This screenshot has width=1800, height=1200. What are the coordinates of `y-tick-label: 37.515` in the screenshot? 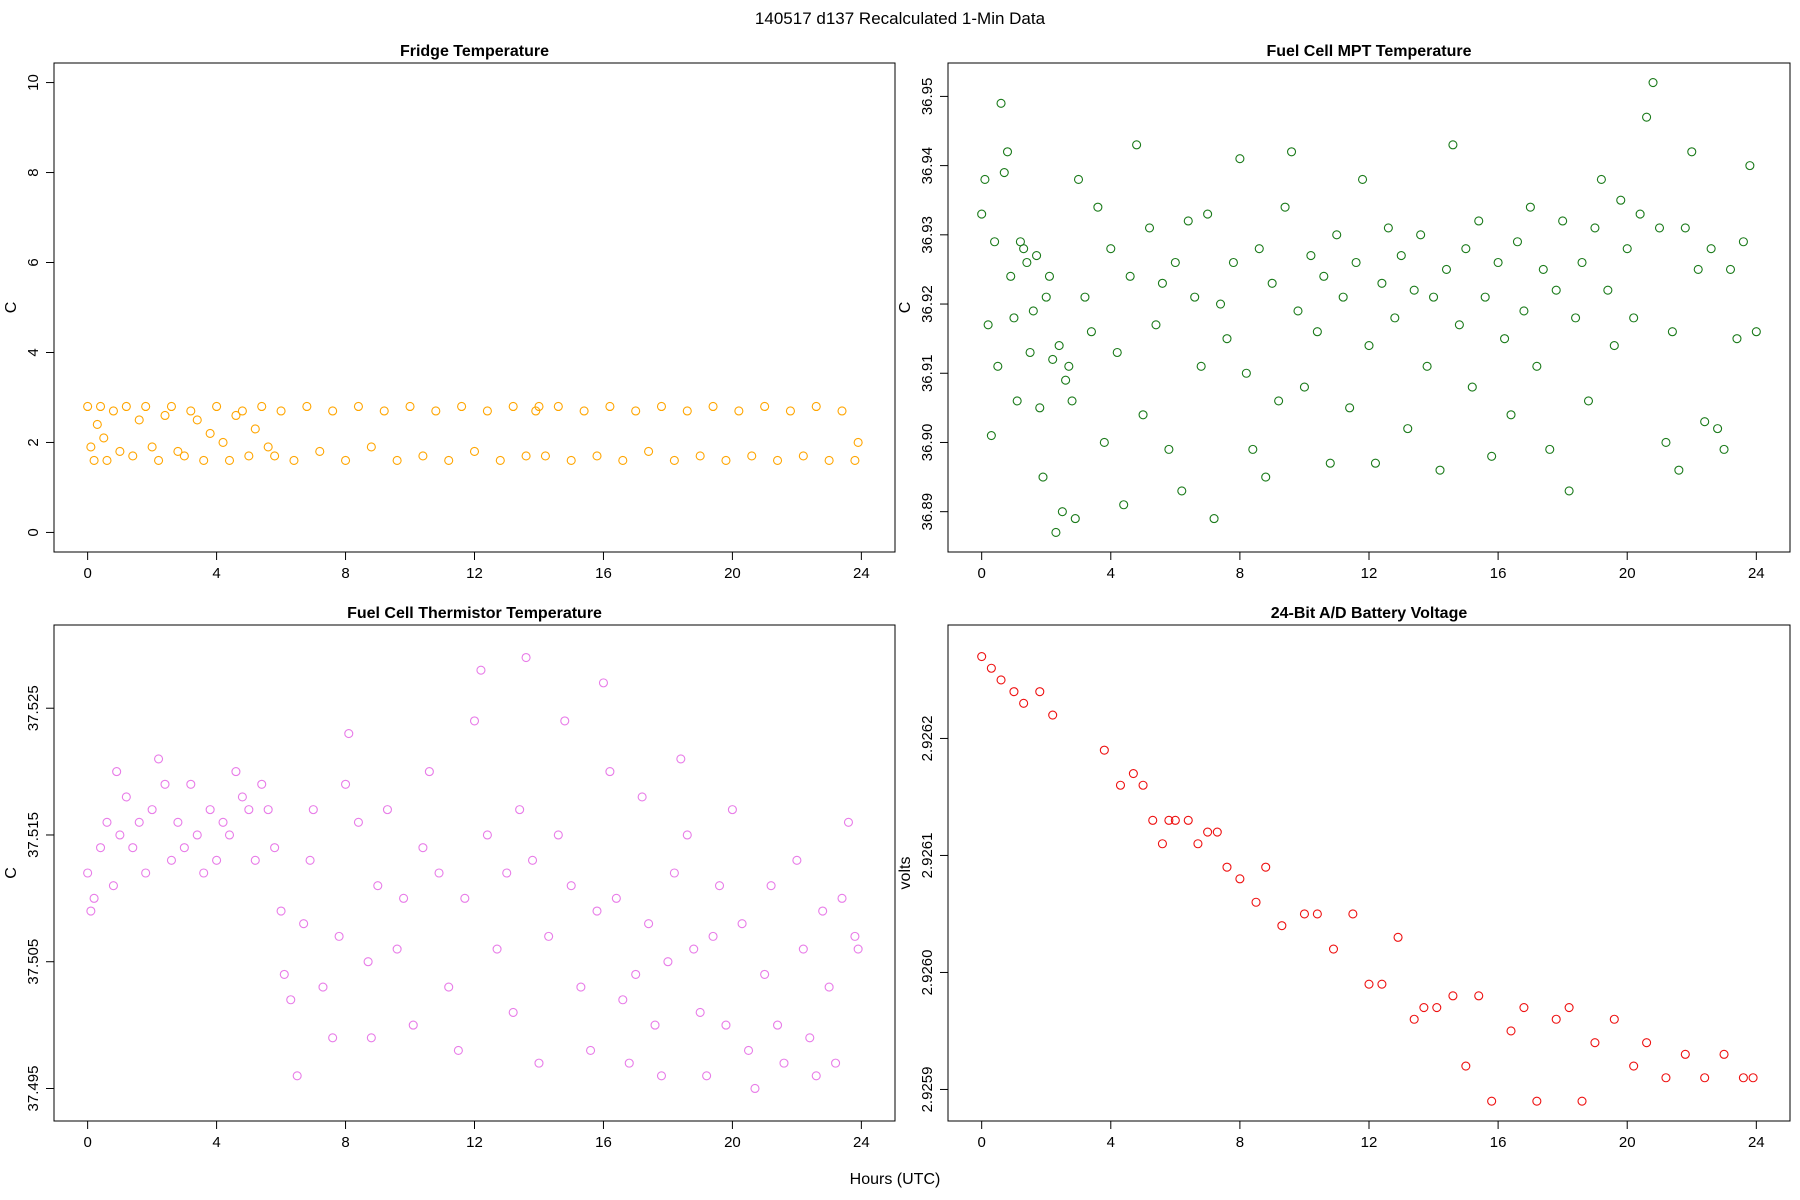 It's located at (33, 835).